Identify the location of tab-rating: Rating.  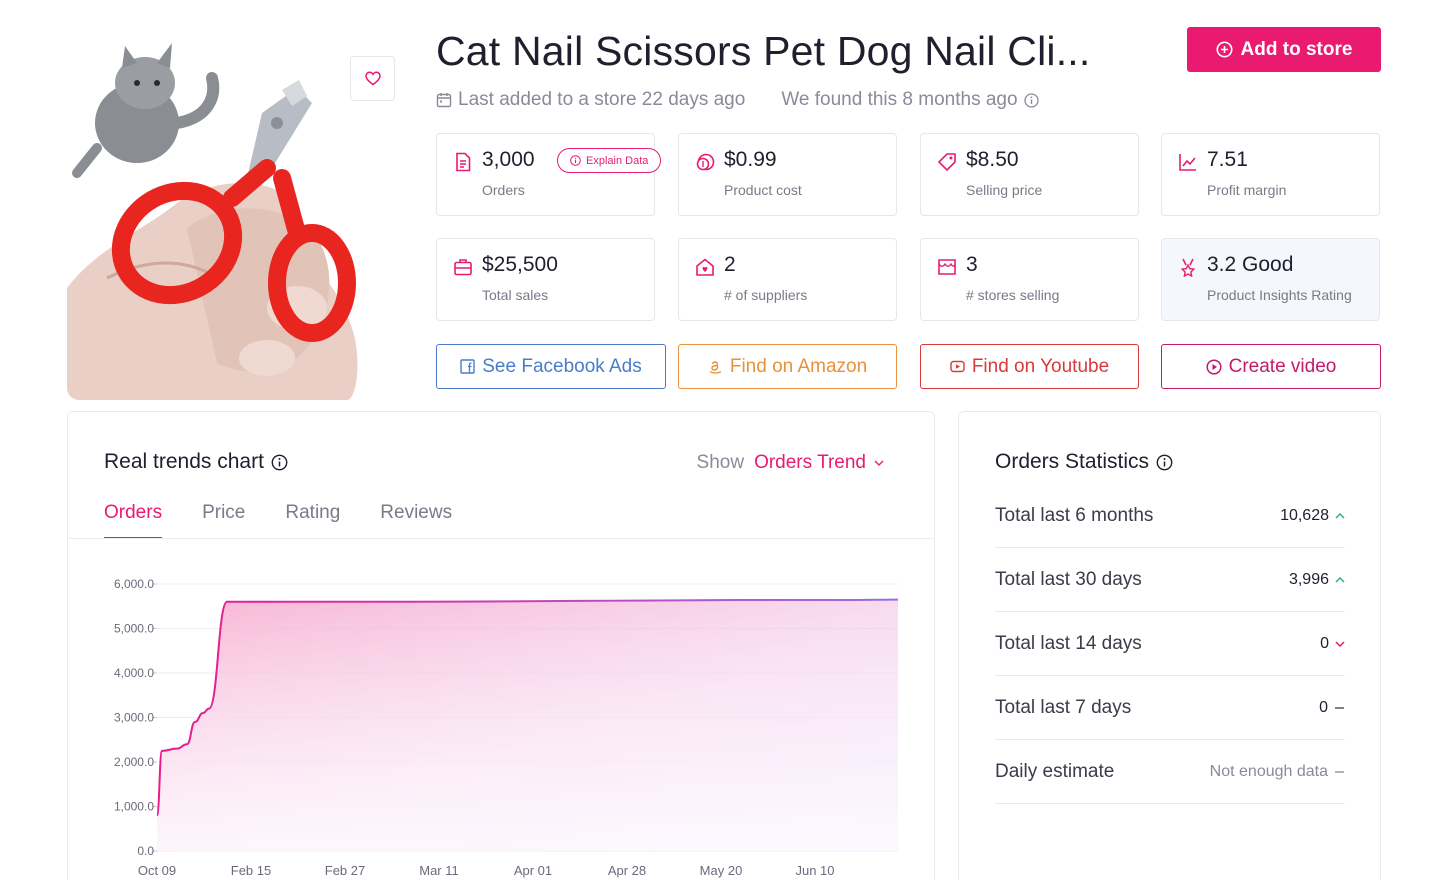
(313, 512).